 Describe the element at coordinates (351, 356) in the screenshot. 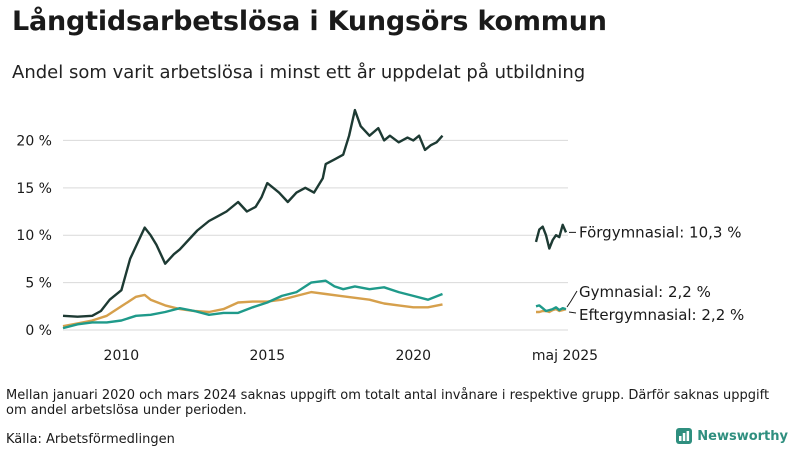

I see `x-axis-ticks: 2010 2015 2020 maj 2025` at that location.